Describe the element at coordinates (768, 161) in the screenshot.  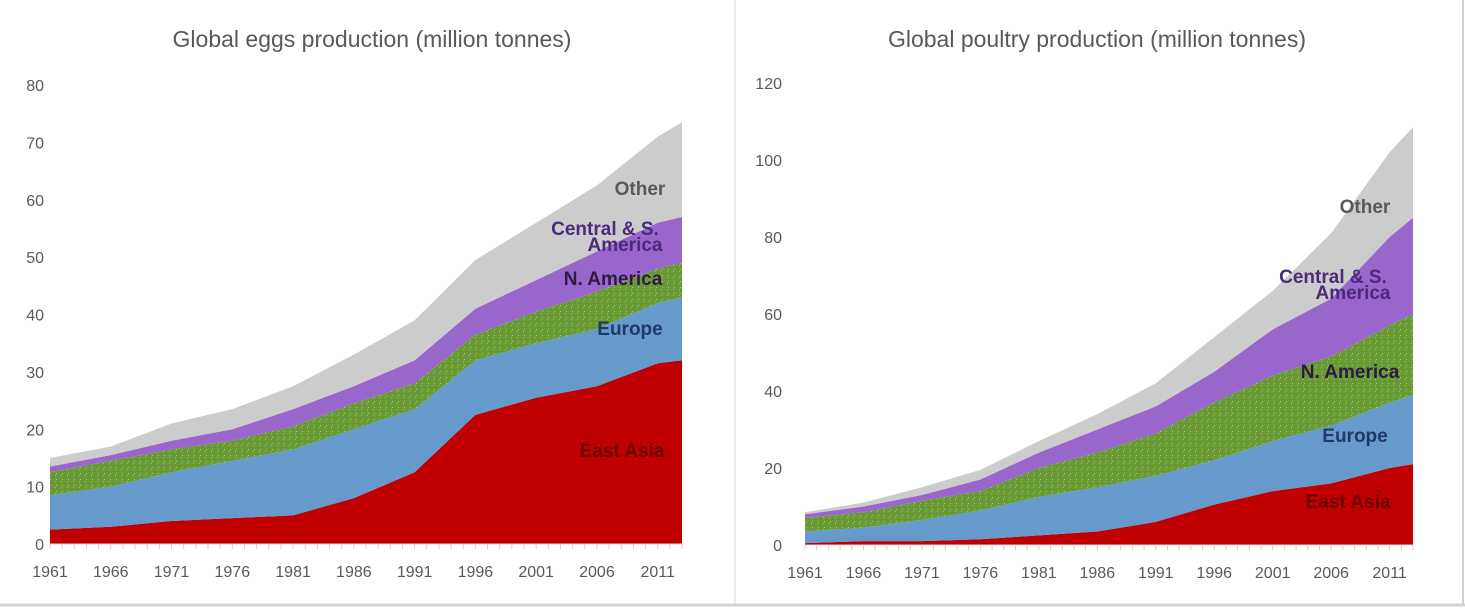
I see `y-tick-label: 100` at that location.